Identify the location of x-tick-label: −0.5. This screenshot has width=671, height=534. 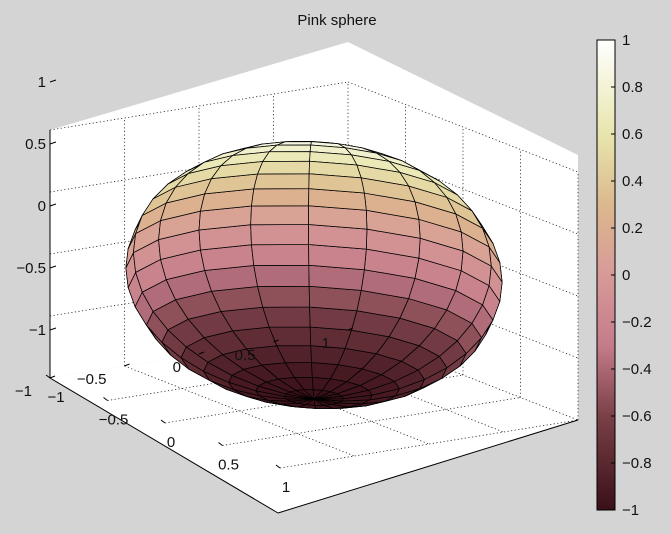
(114, 420).